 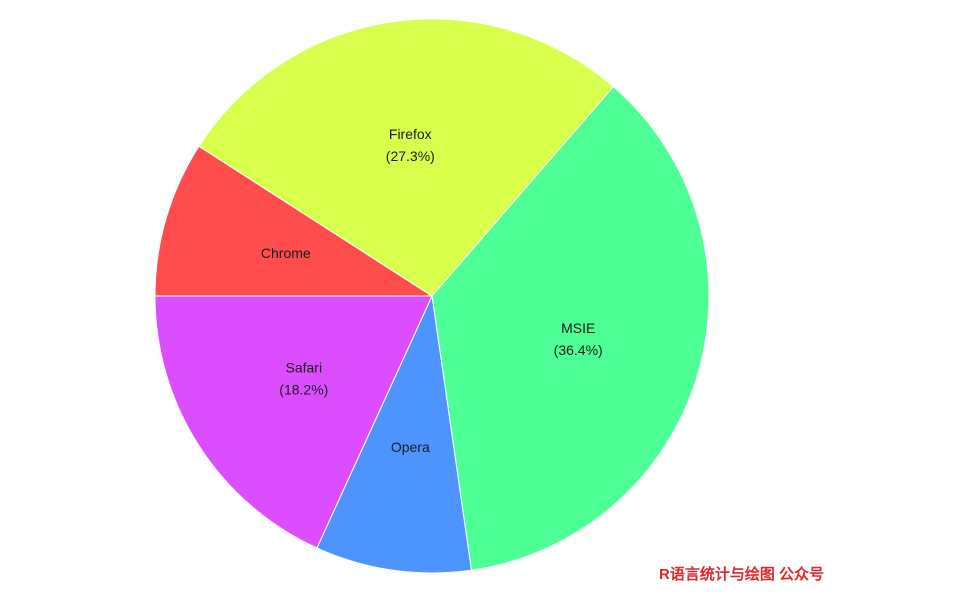 I want to click on pie-label-percent: (36.4%), so click(x=578, y=350).